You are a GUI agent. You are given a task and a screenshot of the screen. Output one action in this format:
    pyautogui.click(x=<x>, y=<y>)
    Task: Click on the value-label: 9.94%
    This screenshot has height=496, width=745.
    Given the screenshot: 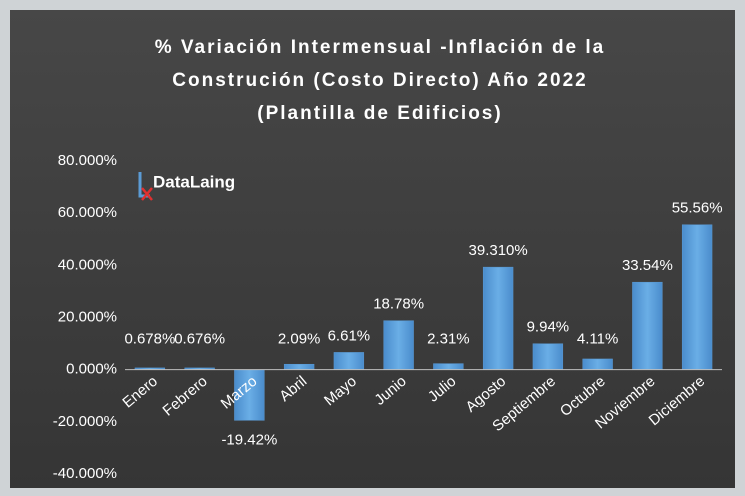 What is the action you would take?
    pyautogui.click(x=548, y=327)
    